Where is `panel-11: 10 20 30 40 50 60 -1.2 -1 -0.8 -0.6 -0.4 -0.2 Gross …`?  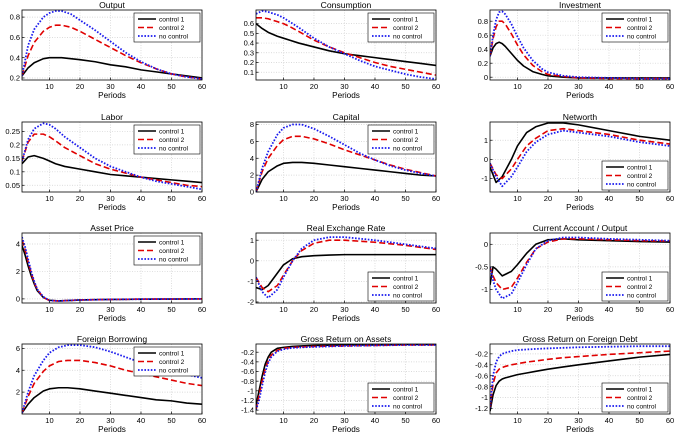 panel-11: 10 20 30 40 50 60 -1.2 -1 -0.8 -0.6 -0.4 -0.2 Gross … is located at coordinates (574, 384).